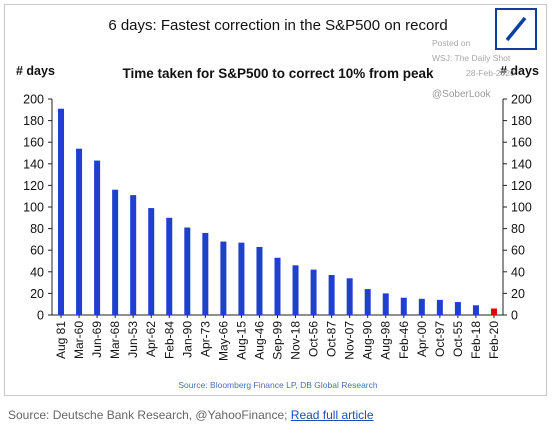 This screenshot has height=427, width=556. Describe the element at coordinates (97, 339) in the screenshot. I see `x-tick-label: Jun-69` at that location.